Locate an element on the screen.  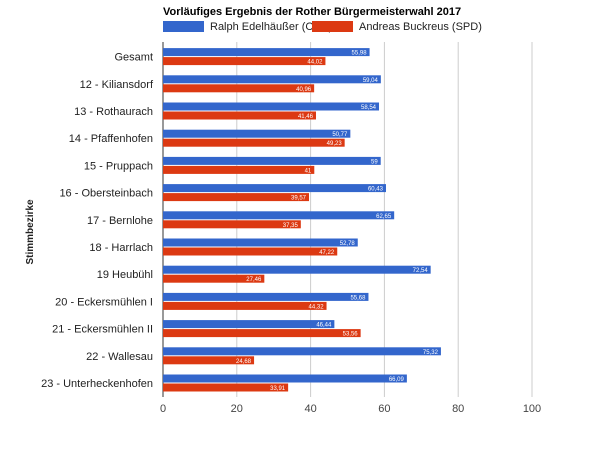
x-tick-label: 100 is located at coordinates (532, 409).